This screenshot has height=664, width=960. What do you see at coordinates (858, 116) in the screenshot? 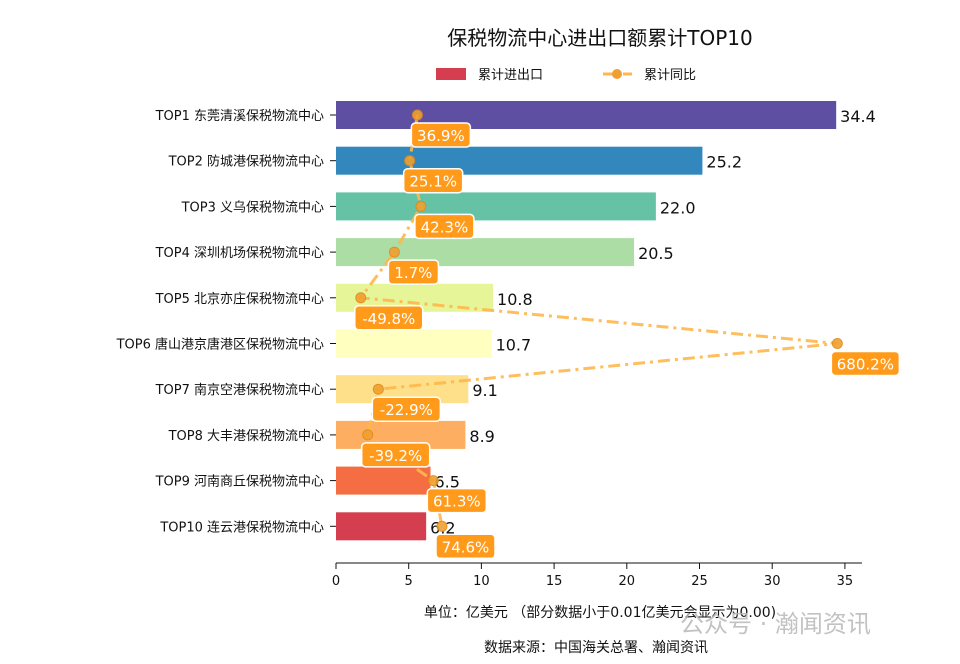
I see `bar-value-label: 34.4` at bounding box center [858, 116].